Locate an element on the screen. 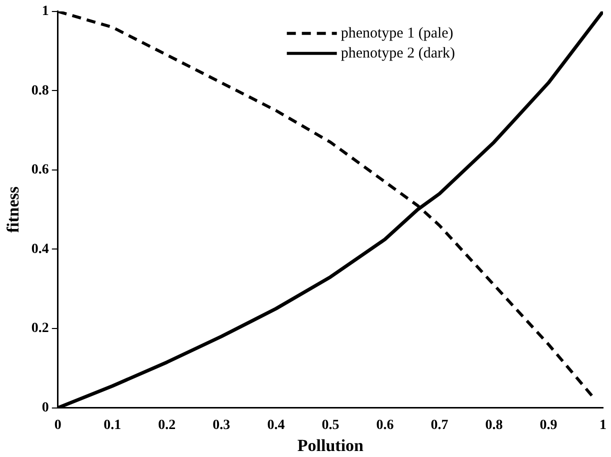 The width and height of the screenshot is (611, 457). x-tick-label: 1 is located at coordinates (603, 425).